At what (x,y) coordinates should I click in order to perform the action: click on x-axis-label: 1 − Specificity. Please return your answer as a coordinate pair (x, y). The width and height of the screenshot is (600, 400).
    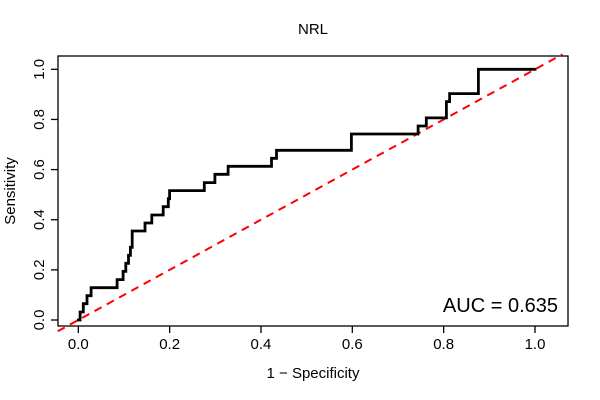
    Looking at the image, I should click on (313, 373).